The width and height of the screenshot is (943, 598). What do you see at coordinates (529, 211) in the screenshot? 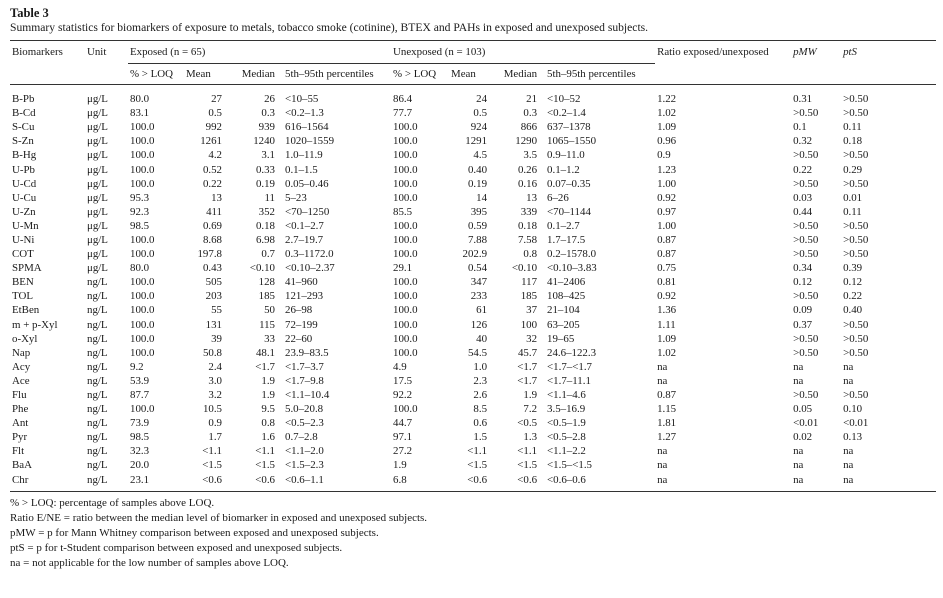
I see `unexposed-median-cell: 339` at bounding box center [529, 211].